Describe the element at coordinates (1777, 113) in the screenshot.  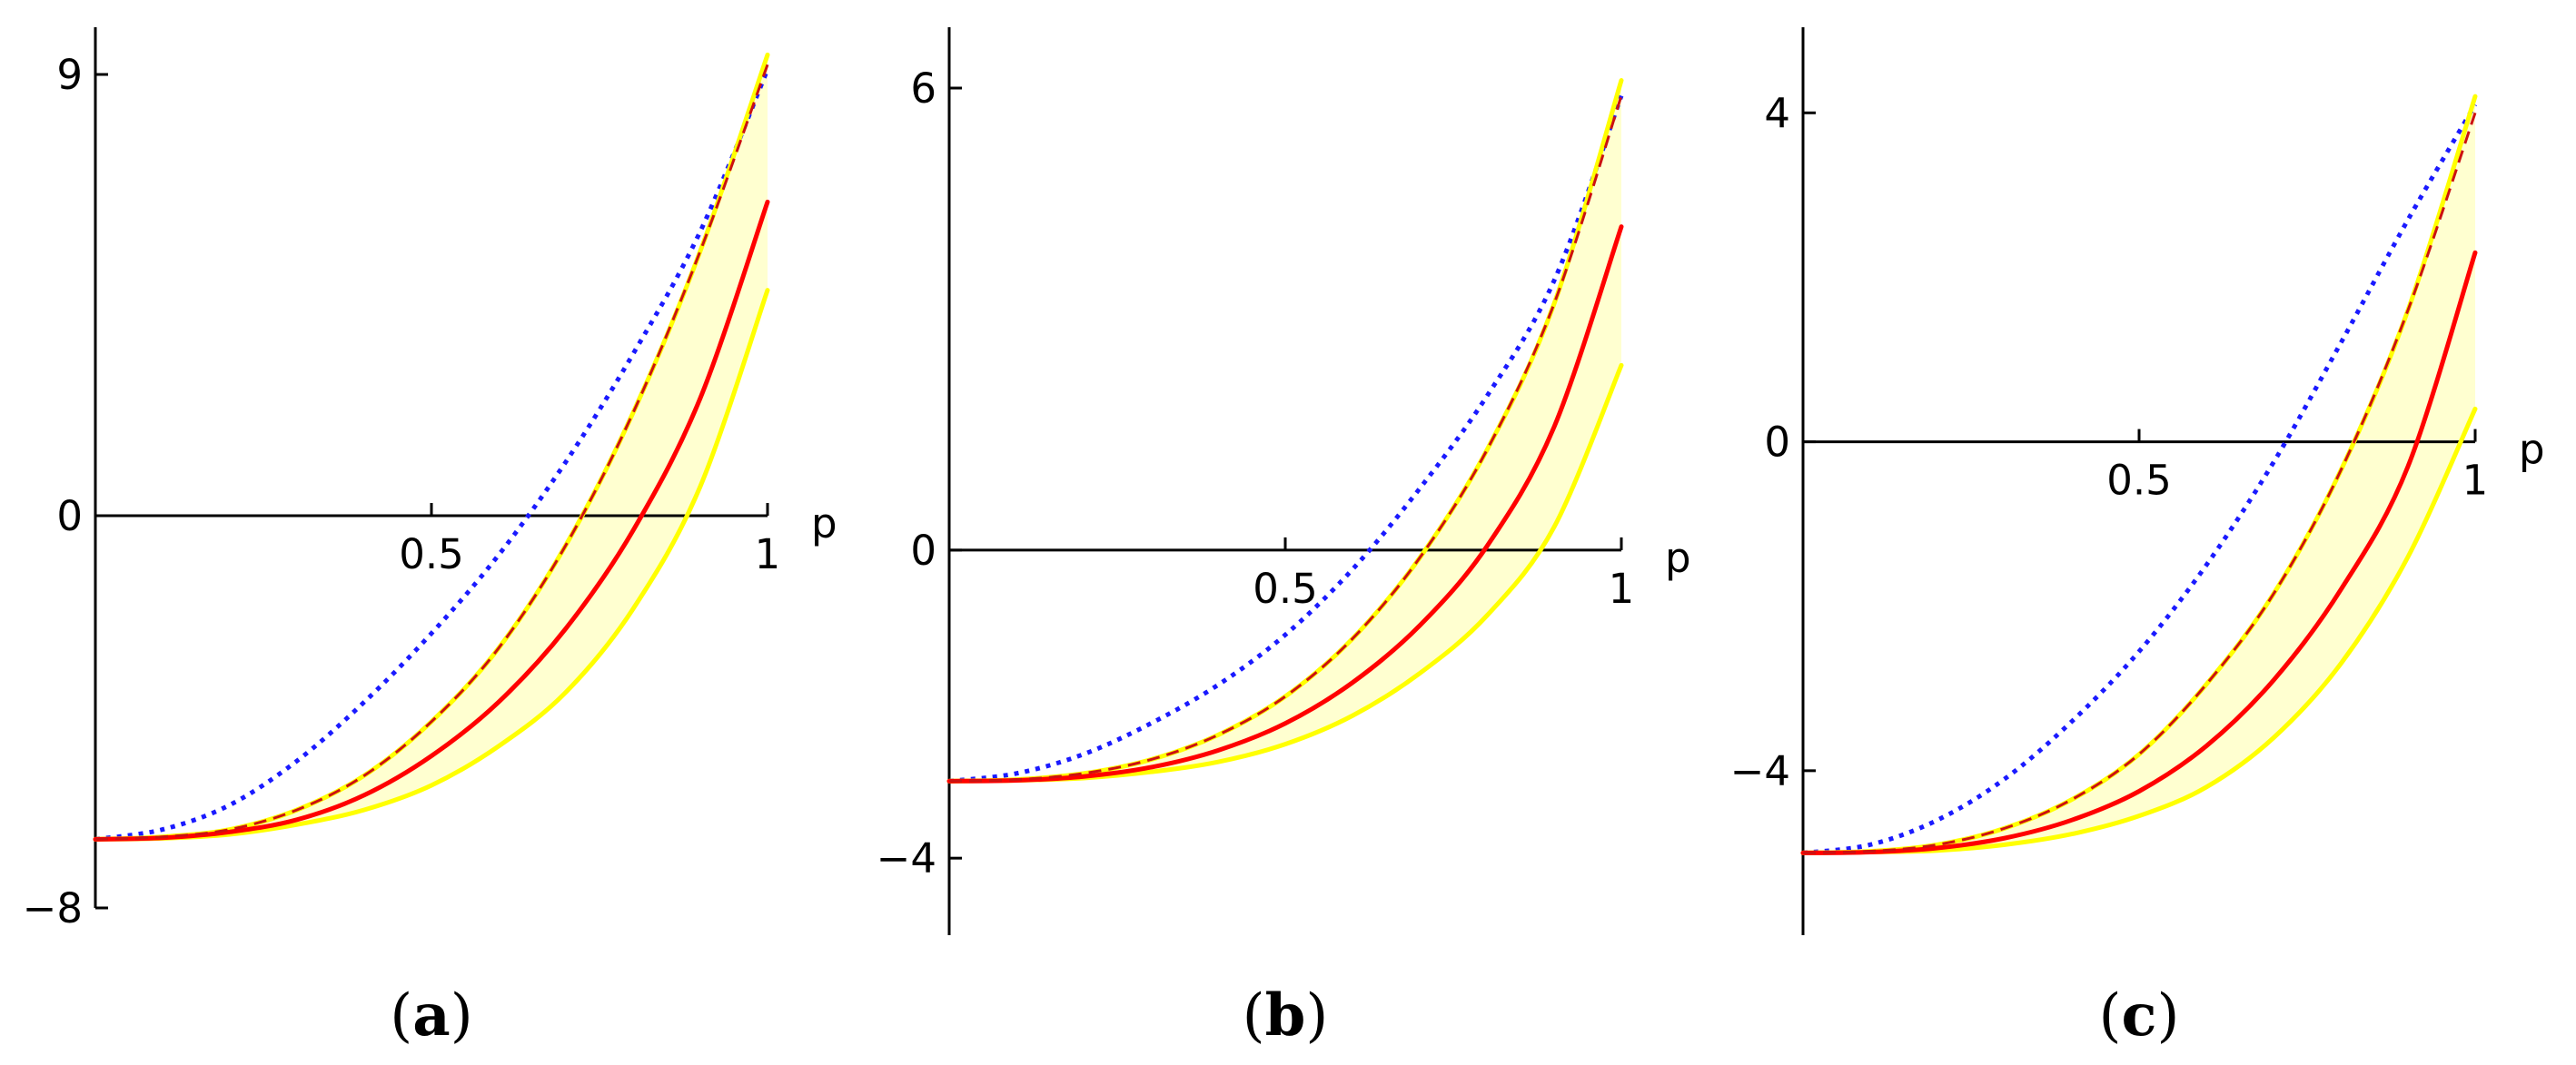
I see `y-tick-label: 4` at that location.